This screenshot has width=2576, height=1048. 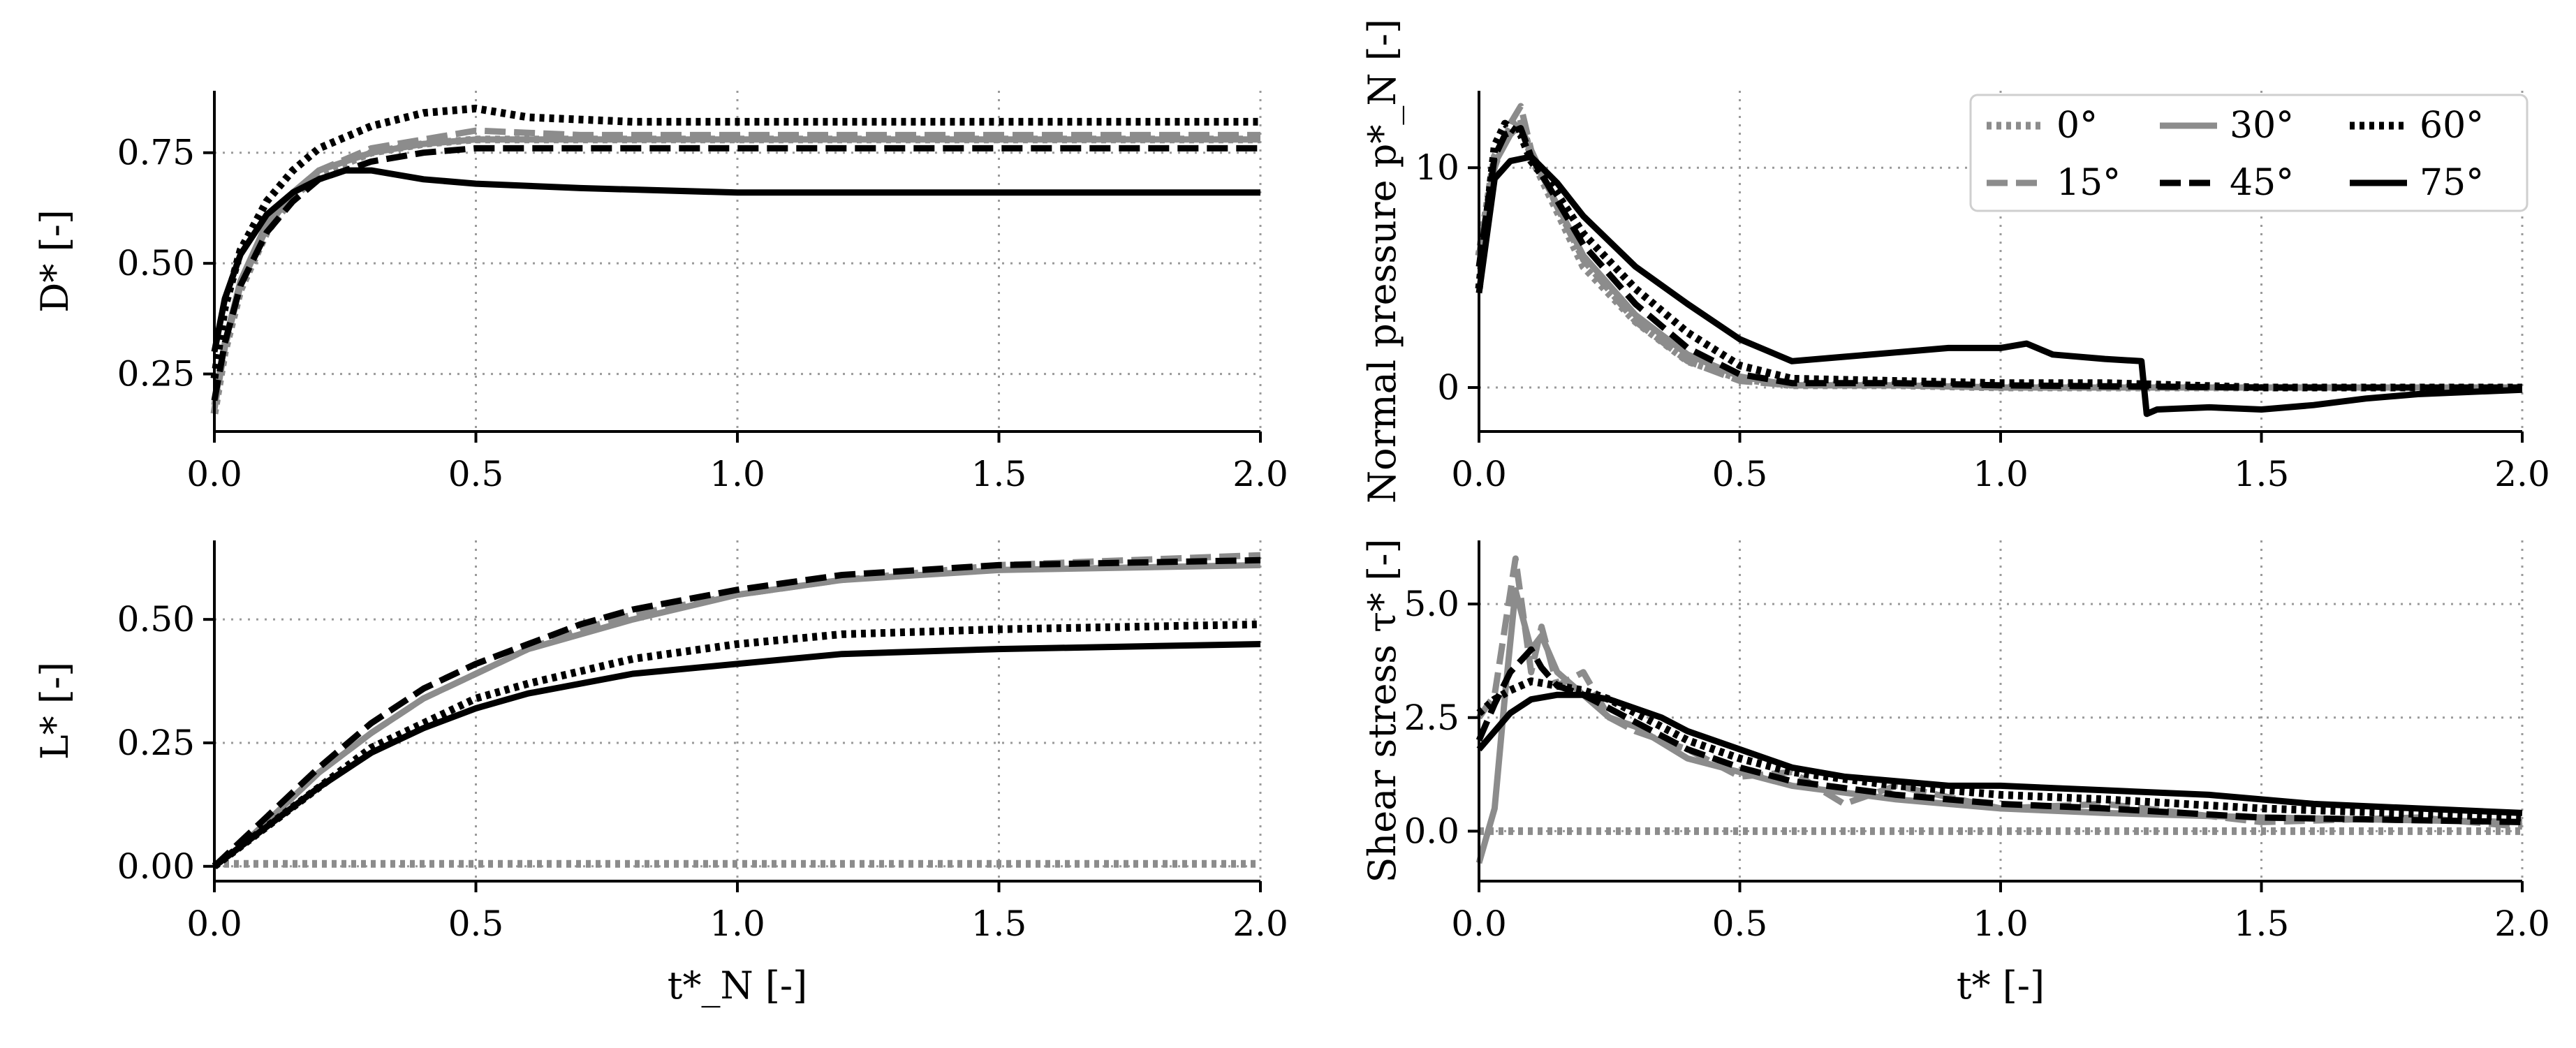 I want to click on series-line-normal_pressure-60deg, so click(x=1998, y=256).